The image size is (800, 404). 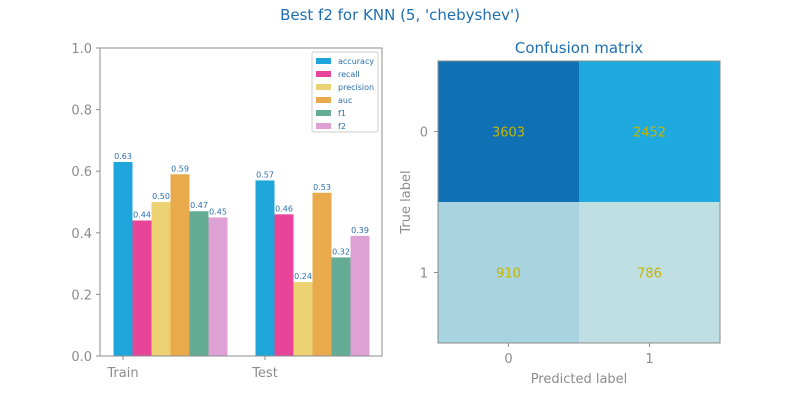 I want to click on bar-recall-train, so click(x=142, y=288).